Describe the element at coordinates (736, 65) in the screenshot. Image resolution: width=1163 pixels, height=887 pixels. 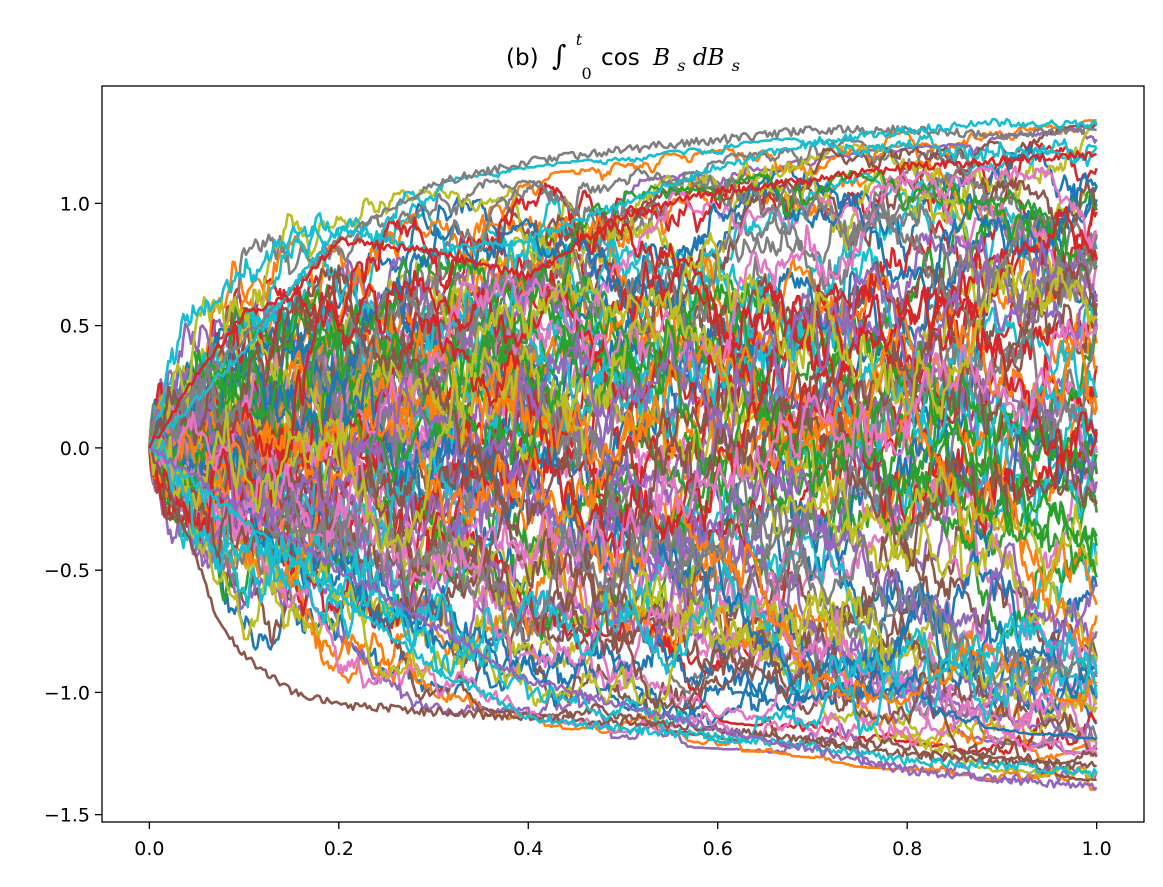
I see `chart-title-sub-2: s` at that location.